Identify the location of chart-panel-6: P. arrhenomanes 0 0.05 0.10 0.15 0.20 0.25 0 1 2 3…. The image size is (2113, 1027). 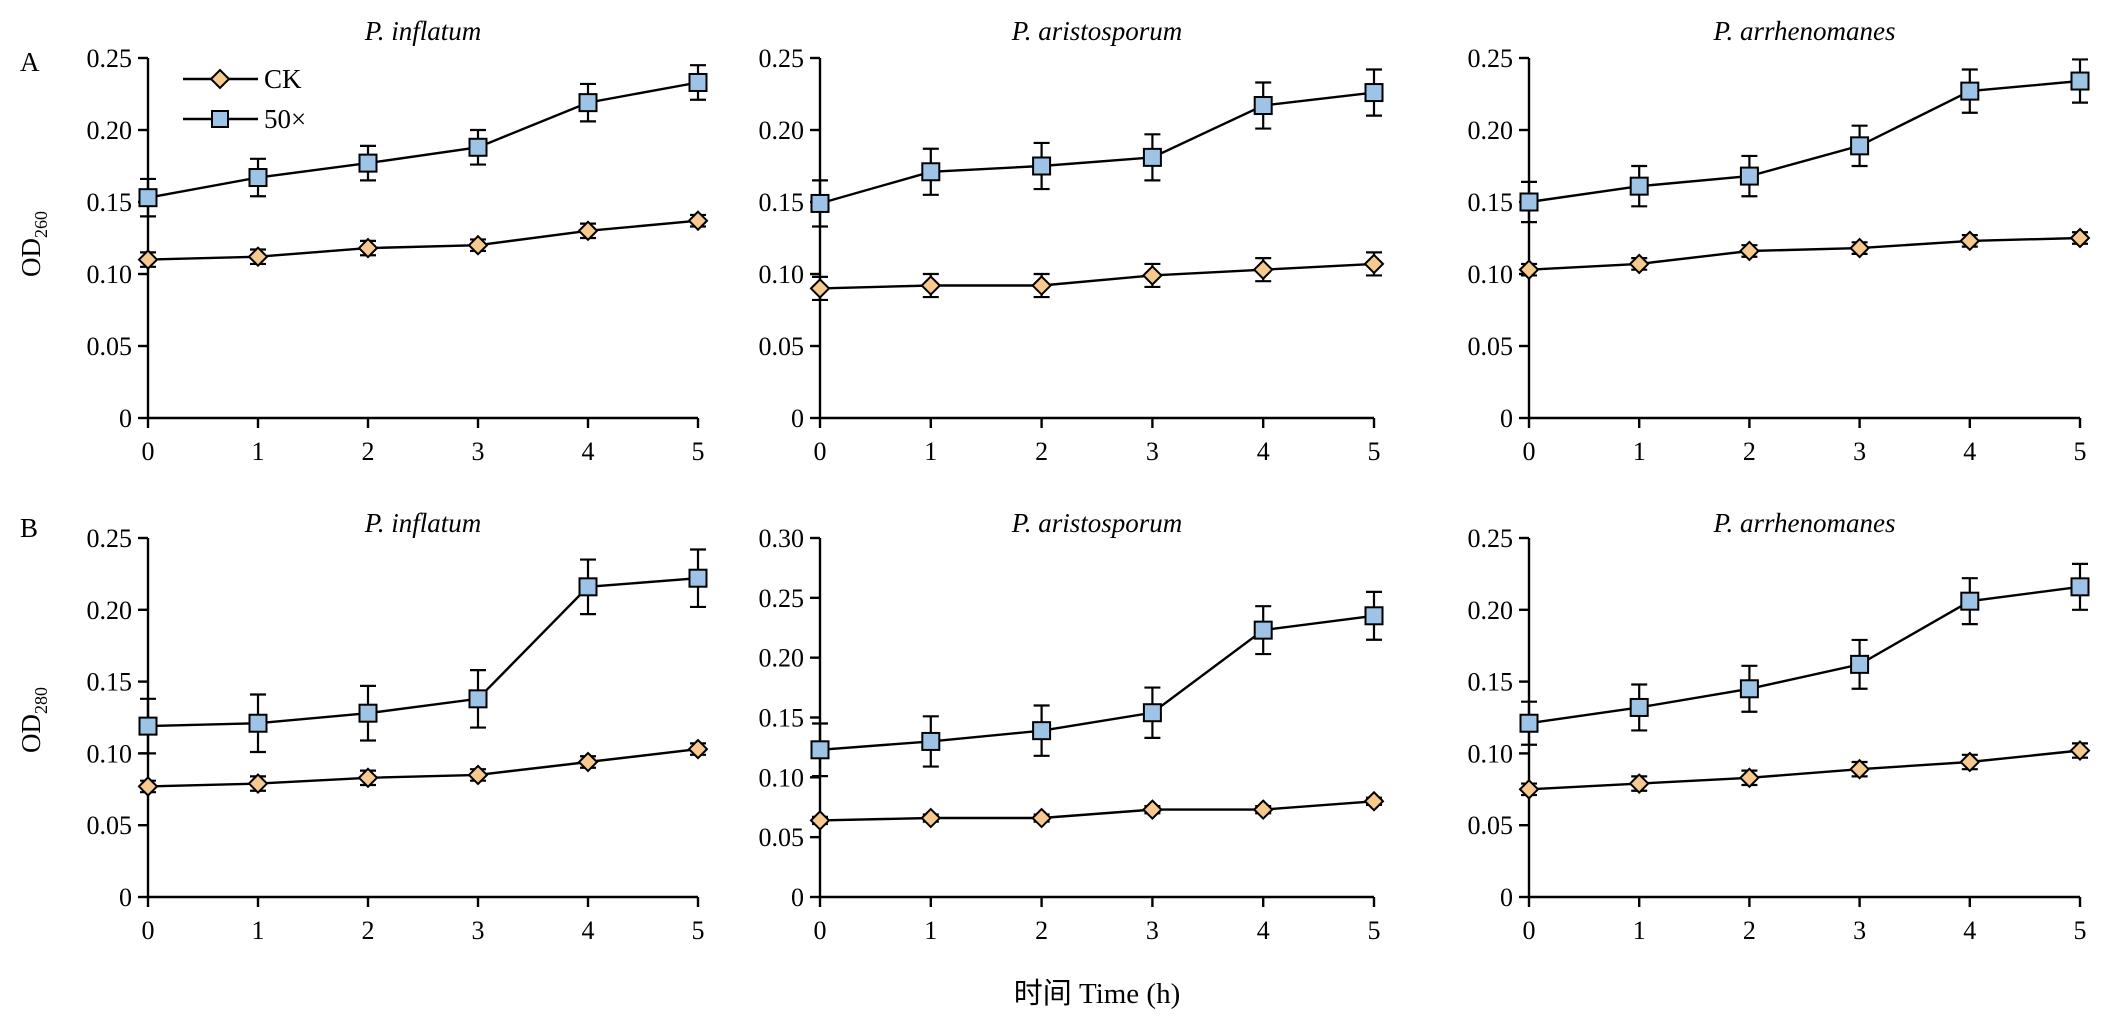
(1779, 726).